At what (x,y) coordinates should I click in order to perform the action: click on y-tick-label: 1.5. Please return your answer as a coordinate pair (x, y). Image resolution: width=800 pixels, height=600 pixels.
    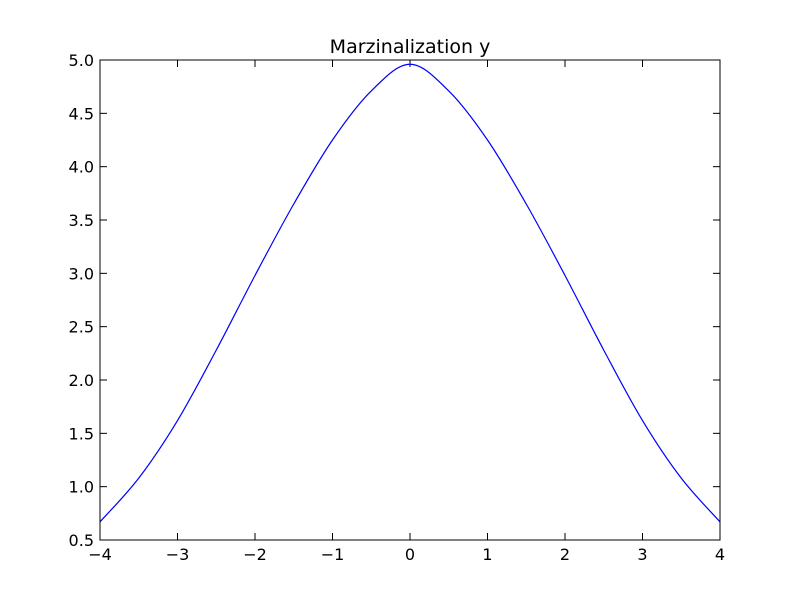
    Looking at the image, I should click on (81, 433).